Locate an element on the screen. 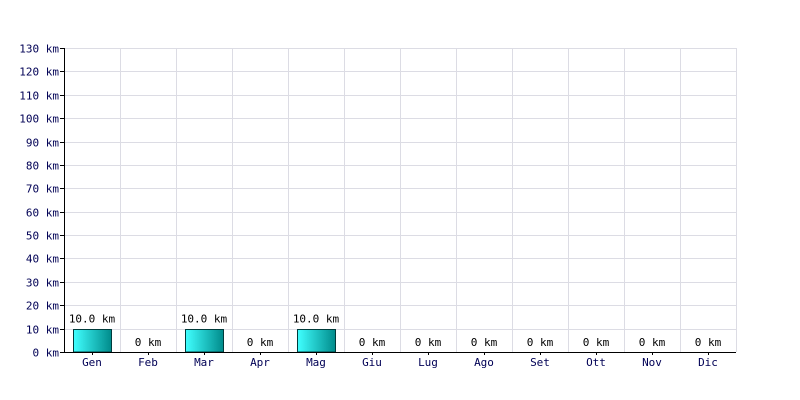 The image size is (800, 400). y-tick-label: 90 km is located at coordinates (42, 143).